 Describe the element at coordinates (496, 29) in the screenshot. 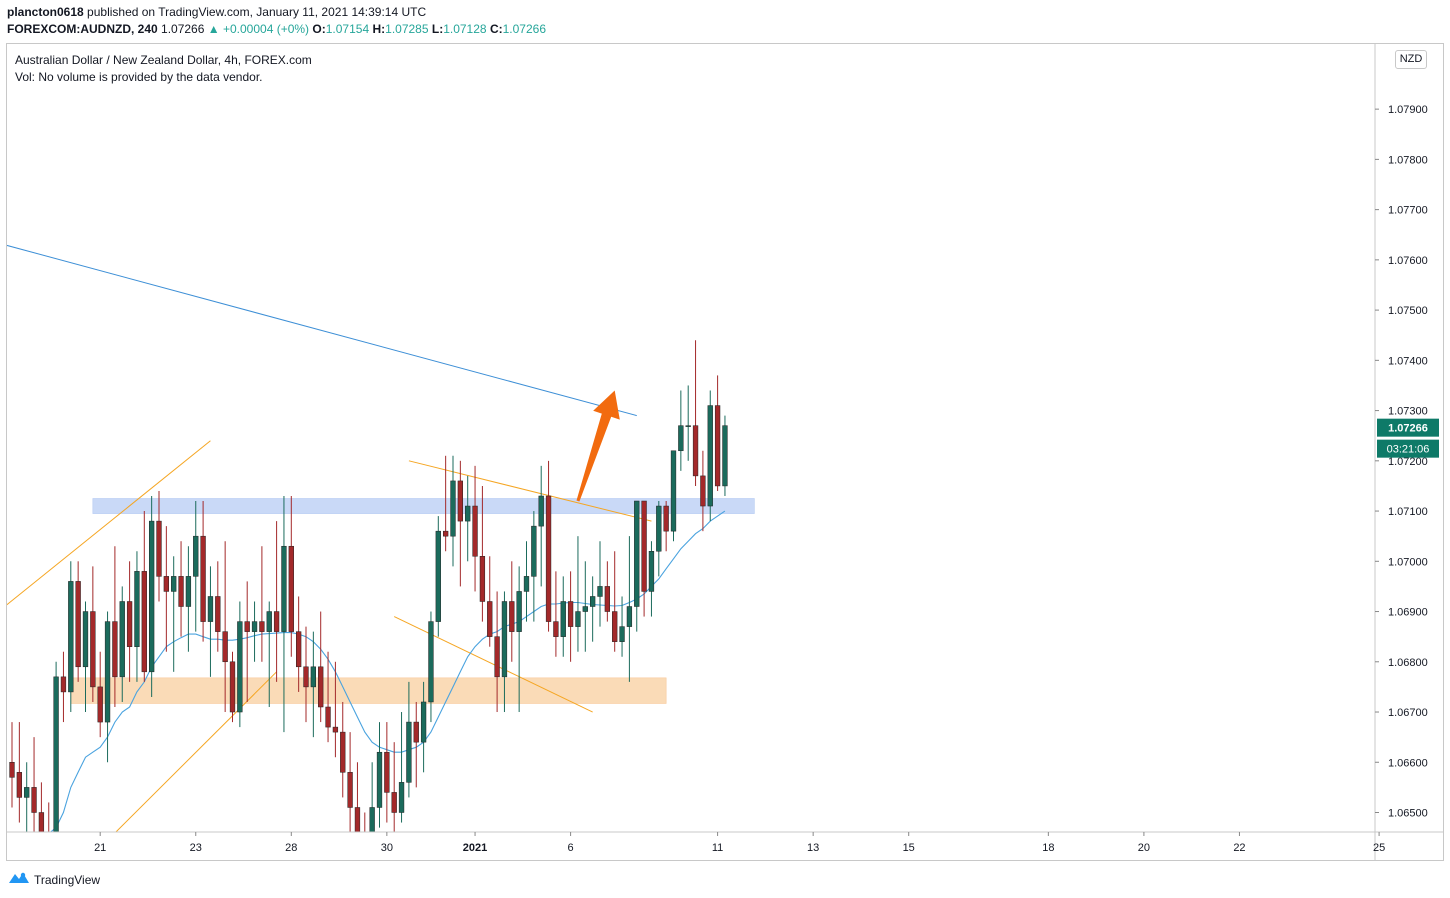

I see `close-label: C:` at that location.